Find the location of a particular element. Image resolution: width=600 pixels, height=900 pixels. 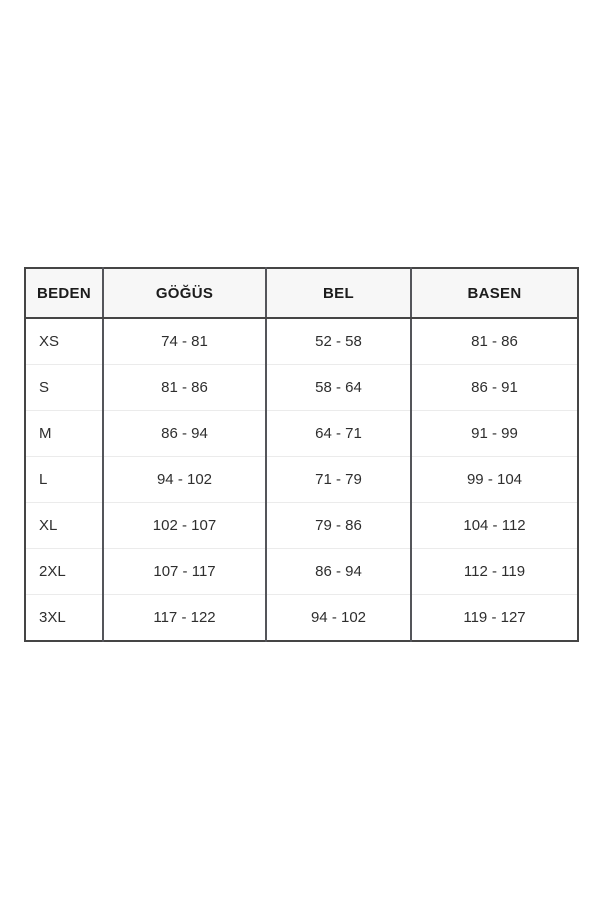

column-header-bel: BEL is located at coordinates (338, 293).